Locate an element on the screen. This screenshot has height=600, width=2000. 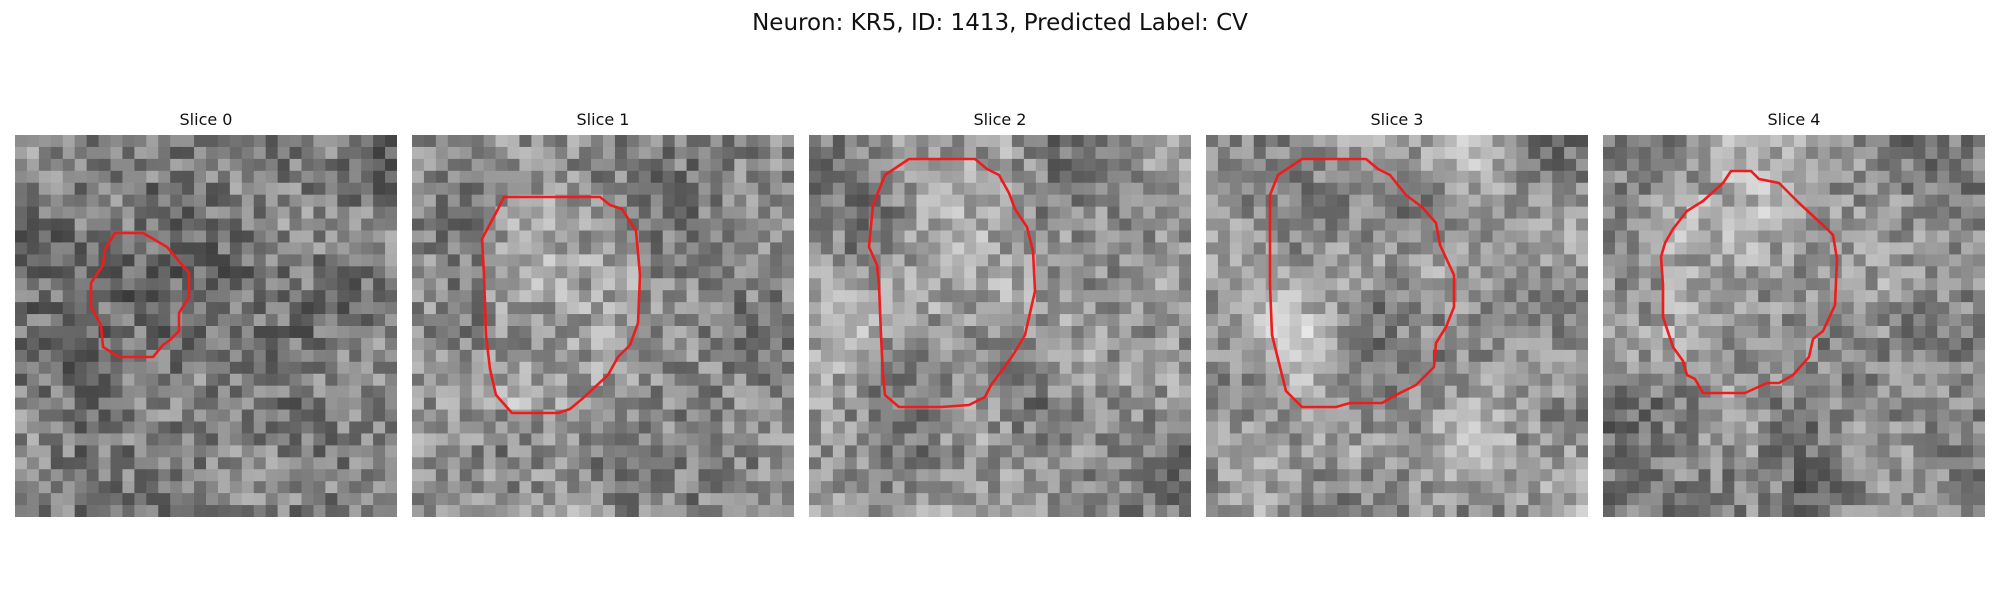
slice-title-1: Slice 1 is located at coordinates (603, 119).